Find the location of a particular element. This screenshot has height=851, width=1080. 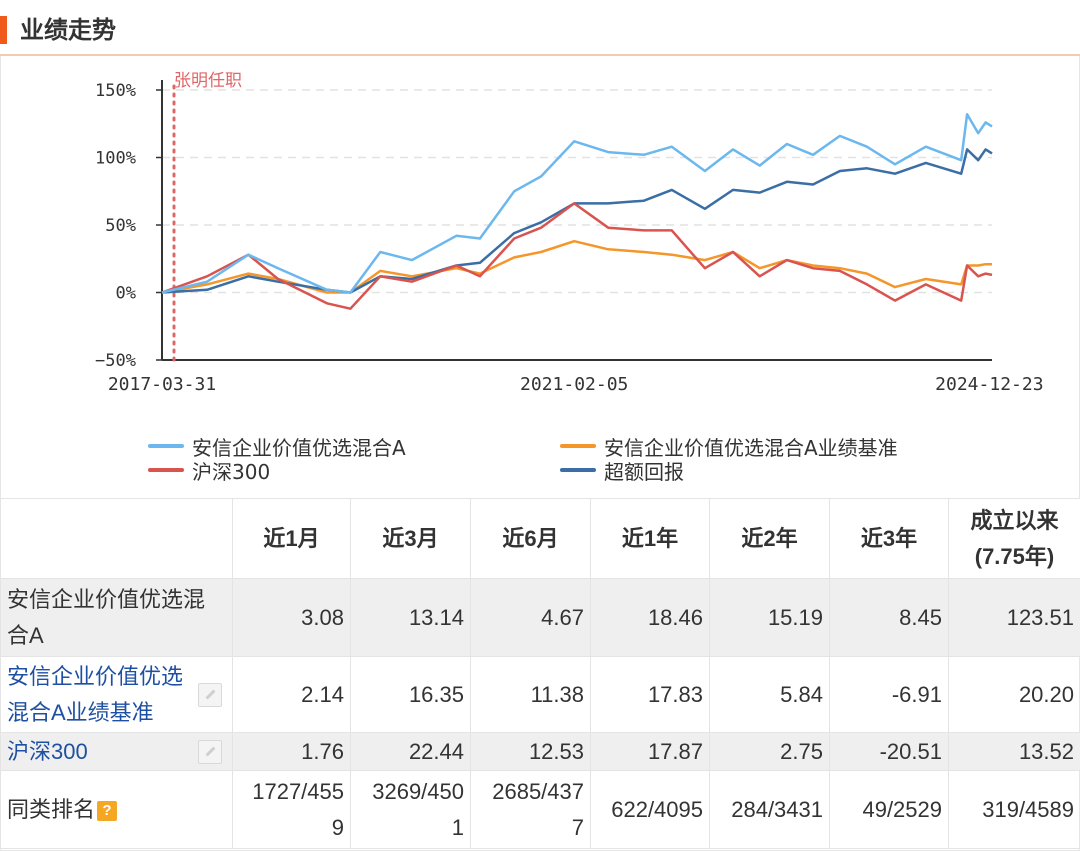

rank-cell: 2685/437 7 is located at coordinates (530, 809).